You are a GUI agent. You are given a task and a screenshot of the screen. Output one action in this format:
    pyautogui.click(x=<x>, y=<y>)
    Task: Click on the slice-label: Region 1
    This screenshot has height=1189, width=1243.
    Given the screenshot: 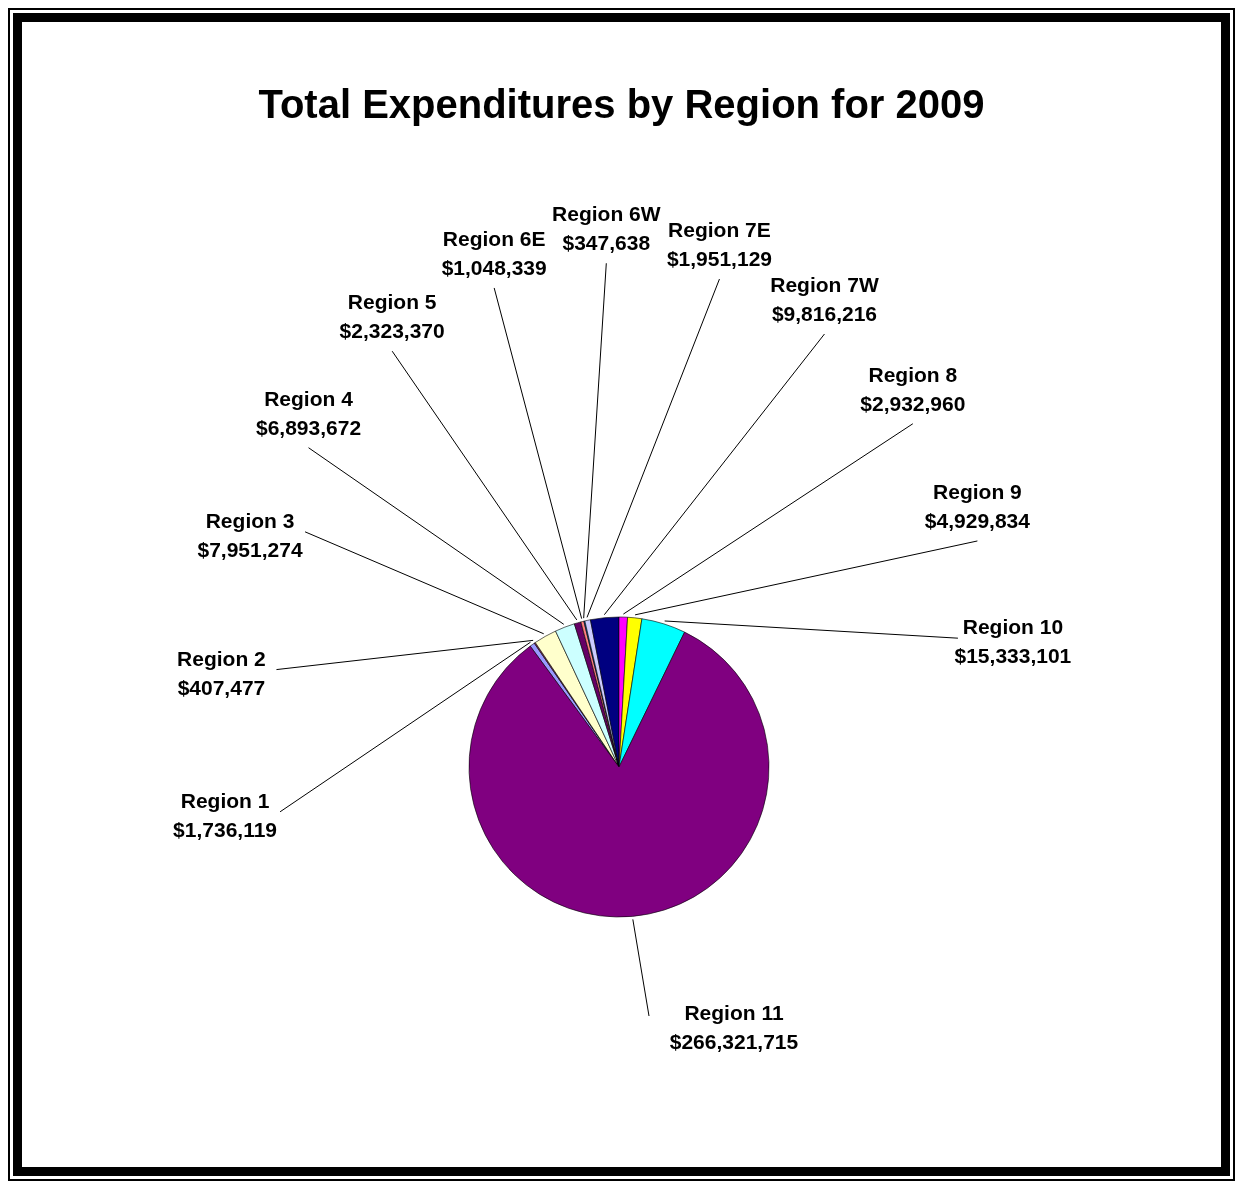 What is the action you would take?
    pyautogui.click(x=225, y=800)
    